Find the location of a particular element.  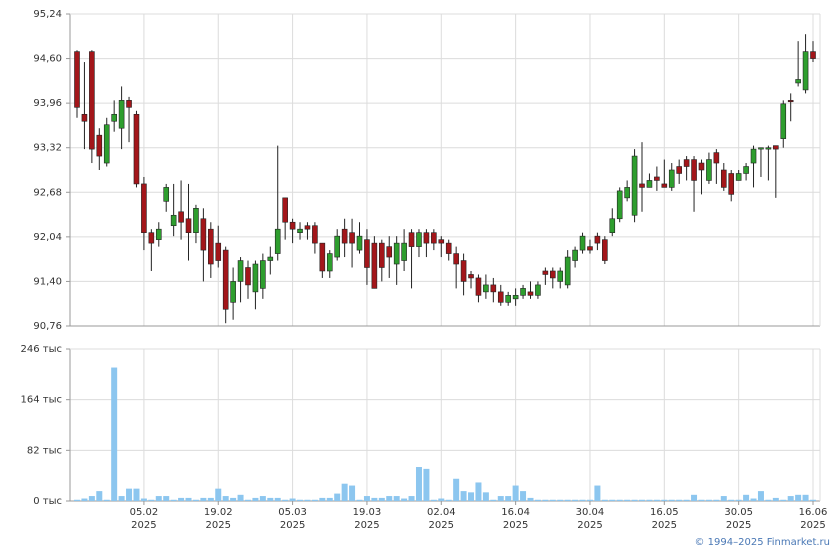

x-tick-label: 02.04 2025 is located at coordinates (441, 519).